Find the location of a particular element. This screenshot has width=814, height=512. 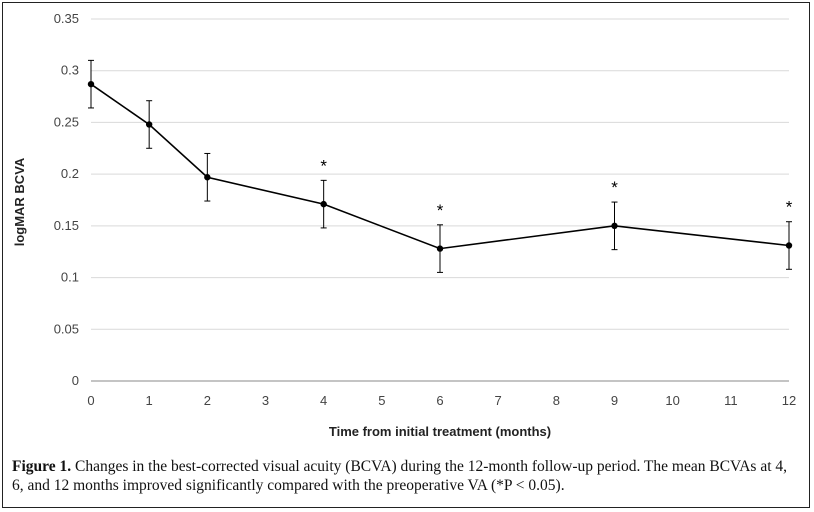

x-tick-labels: 0 1 2 3 4 5 6 7 8 9 10 11 12 is located at coordinates (441, 400).